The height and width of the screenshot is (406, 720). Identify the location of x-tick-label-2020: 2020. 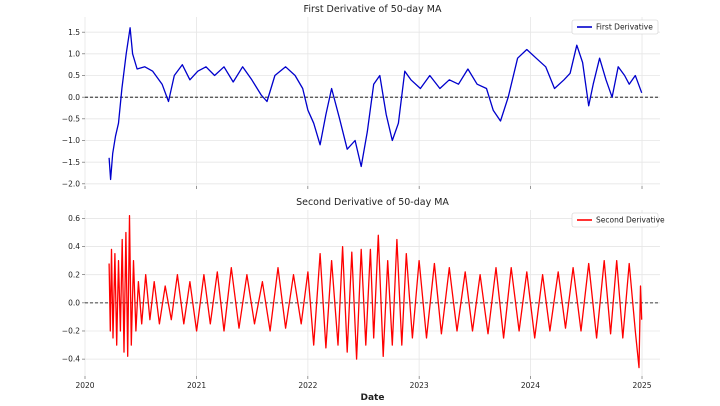
(84, 385).